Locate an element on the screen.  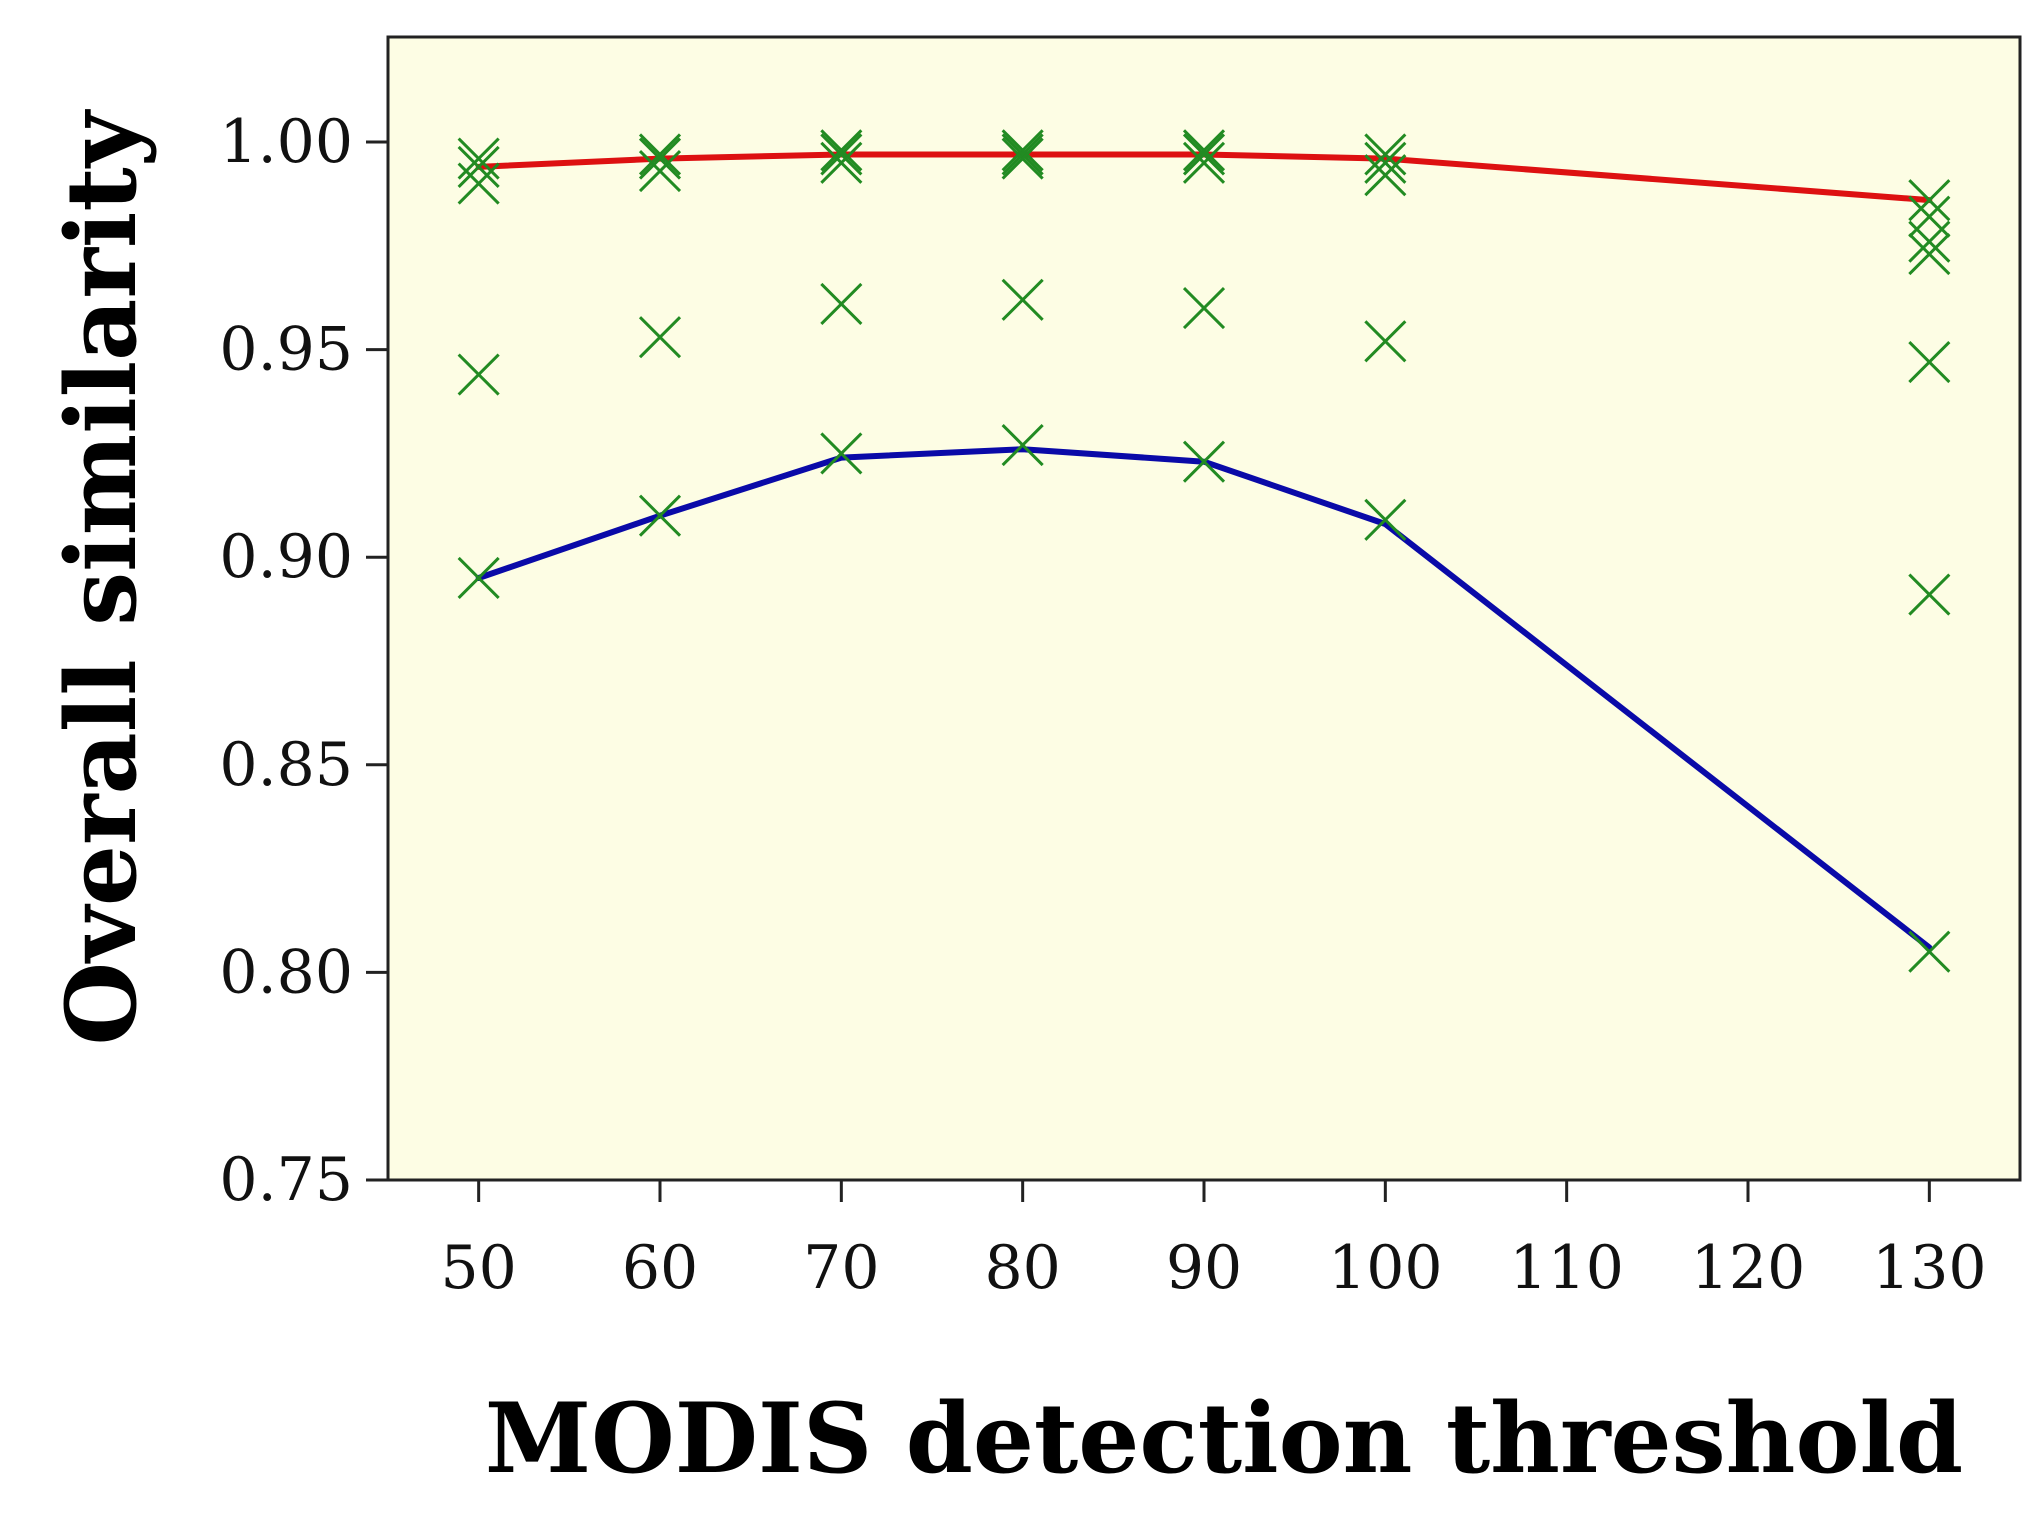
x-tick-label: 90 is located at coordinates (1204, 1268).